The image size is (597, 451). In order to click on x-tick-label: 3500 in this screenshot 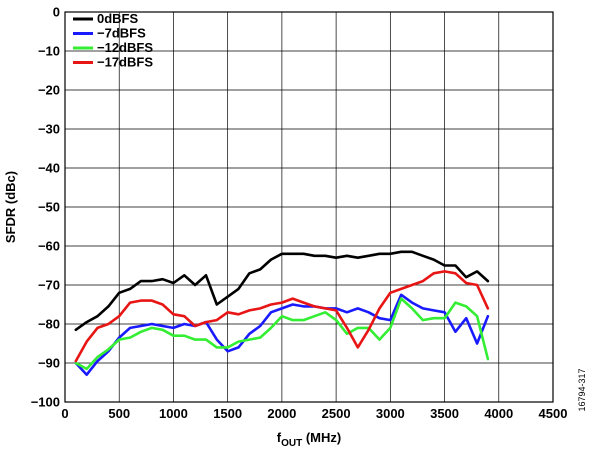, I will do `click(444, 413)`.